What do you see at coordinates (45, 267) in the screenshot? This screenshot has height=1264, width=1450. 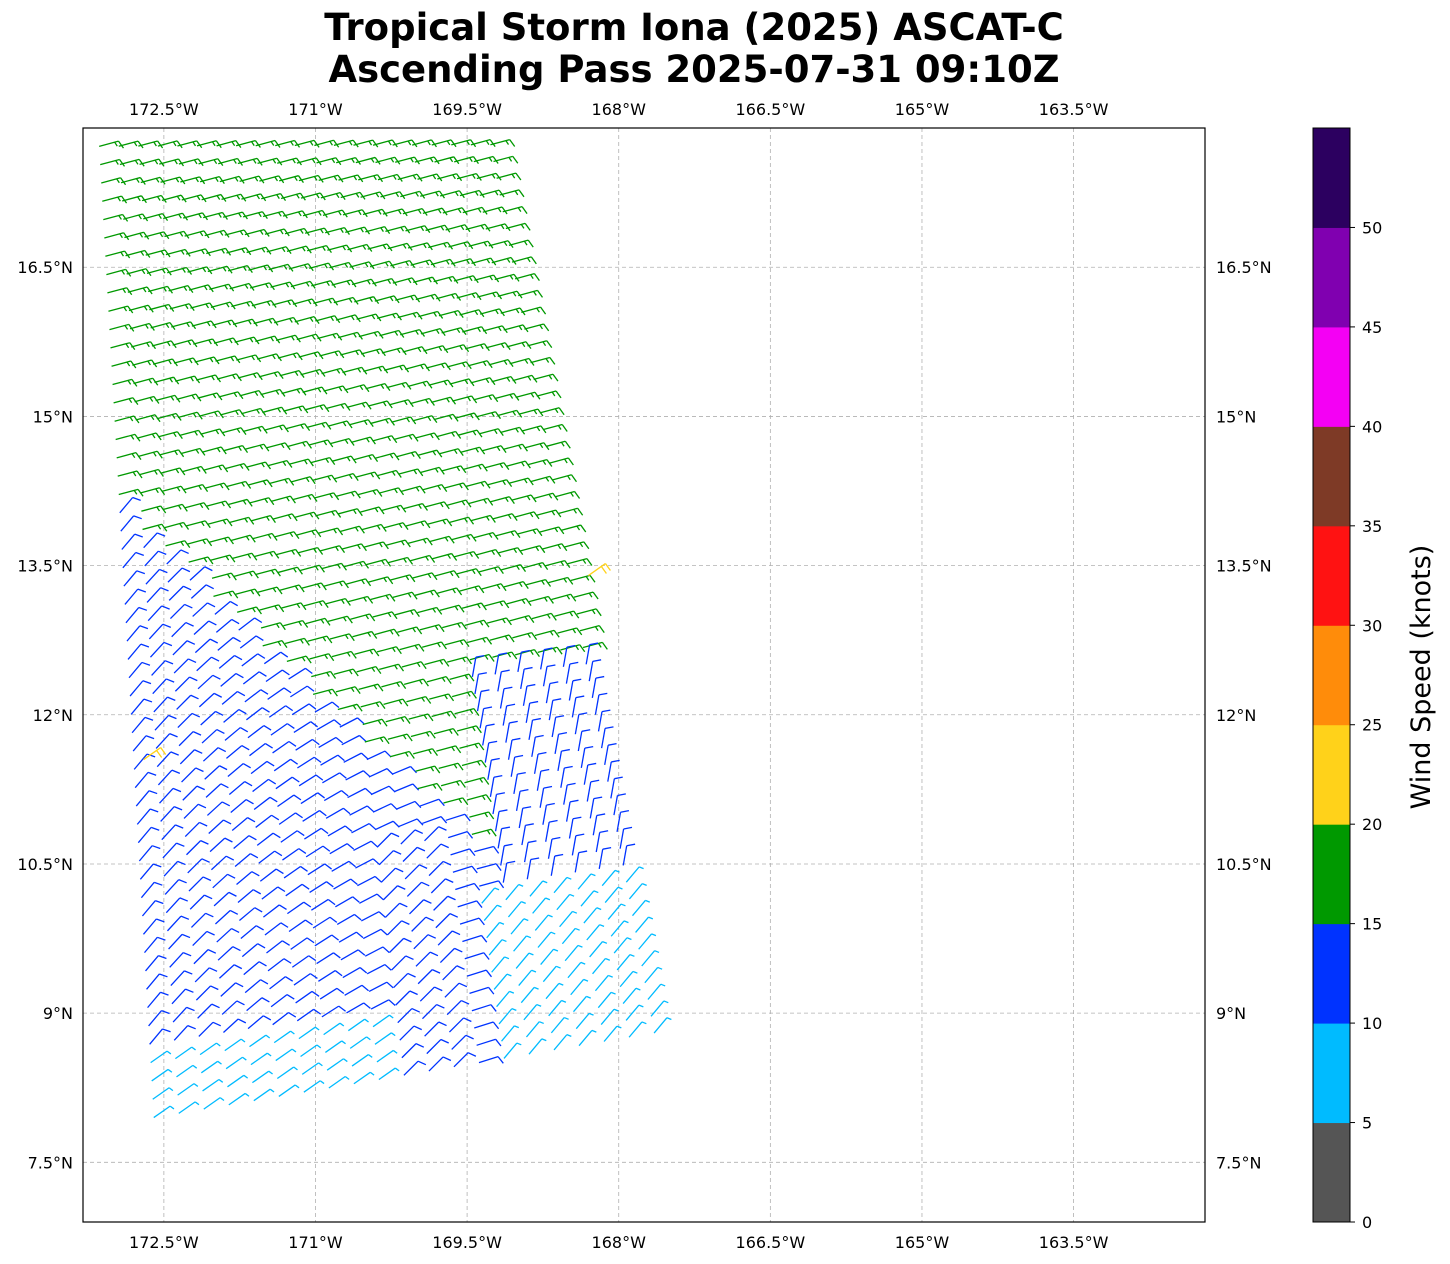 I see `lat-tick-label-left: 16.5°N` at bounding box center [45, 267].